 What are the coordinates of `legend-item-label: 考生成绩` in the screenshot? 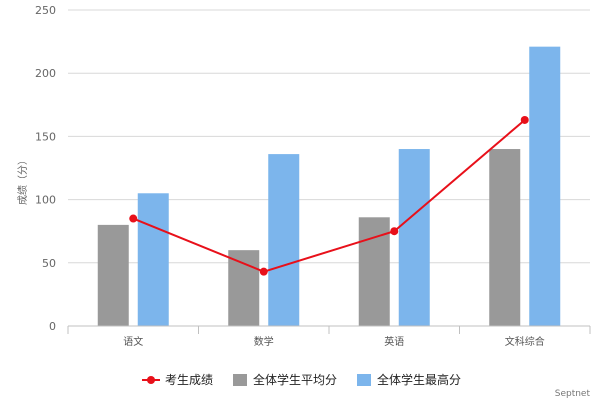 It's located at (189, 380).